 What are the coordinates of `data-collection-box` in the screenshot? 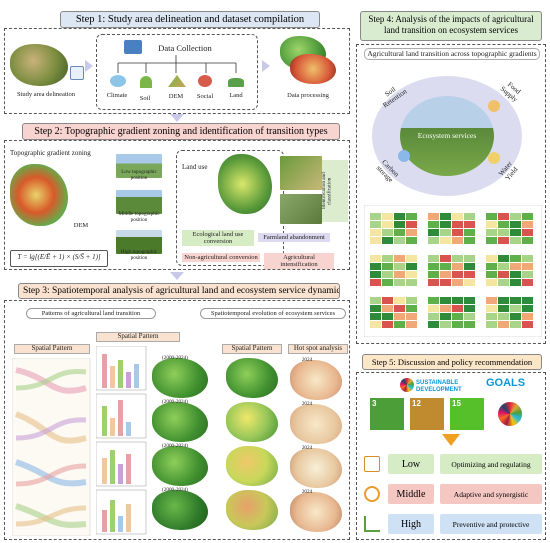 It's located at (177, 72).